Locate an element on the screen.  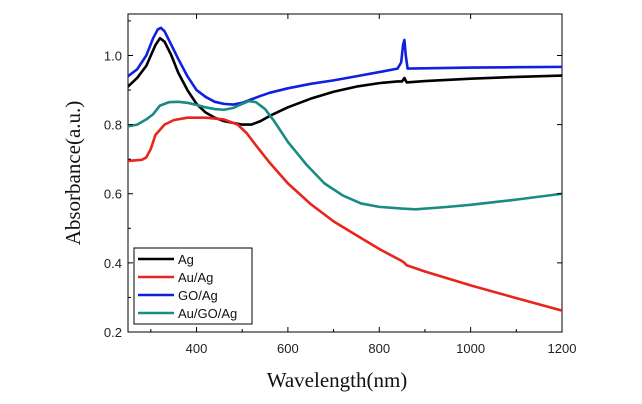
legend: Ag Au/Ag GO/Ag Au/GO/Ag is located at coordinates (193, 286).